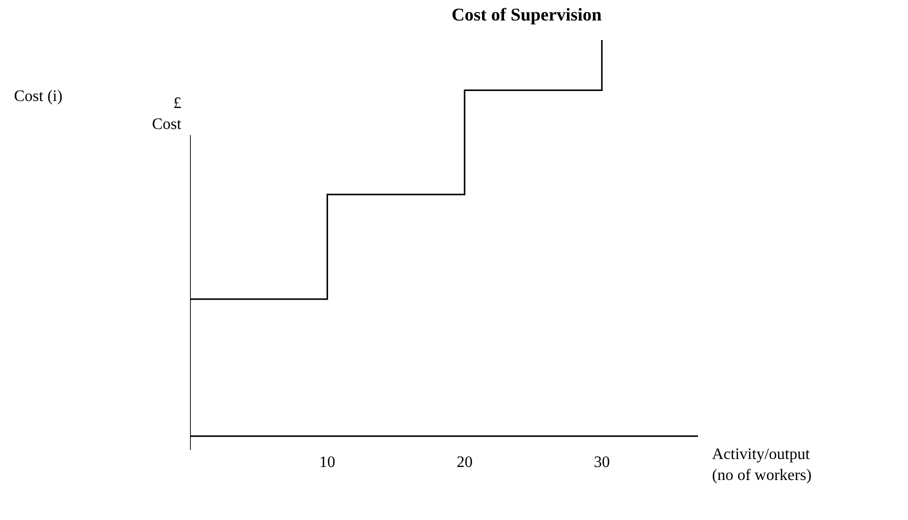 The width and height of the screenshot is (908, 520). Describe the element at coordinates (327, 462) in the screenshot. I see `x-tick-label: 10` at that location.